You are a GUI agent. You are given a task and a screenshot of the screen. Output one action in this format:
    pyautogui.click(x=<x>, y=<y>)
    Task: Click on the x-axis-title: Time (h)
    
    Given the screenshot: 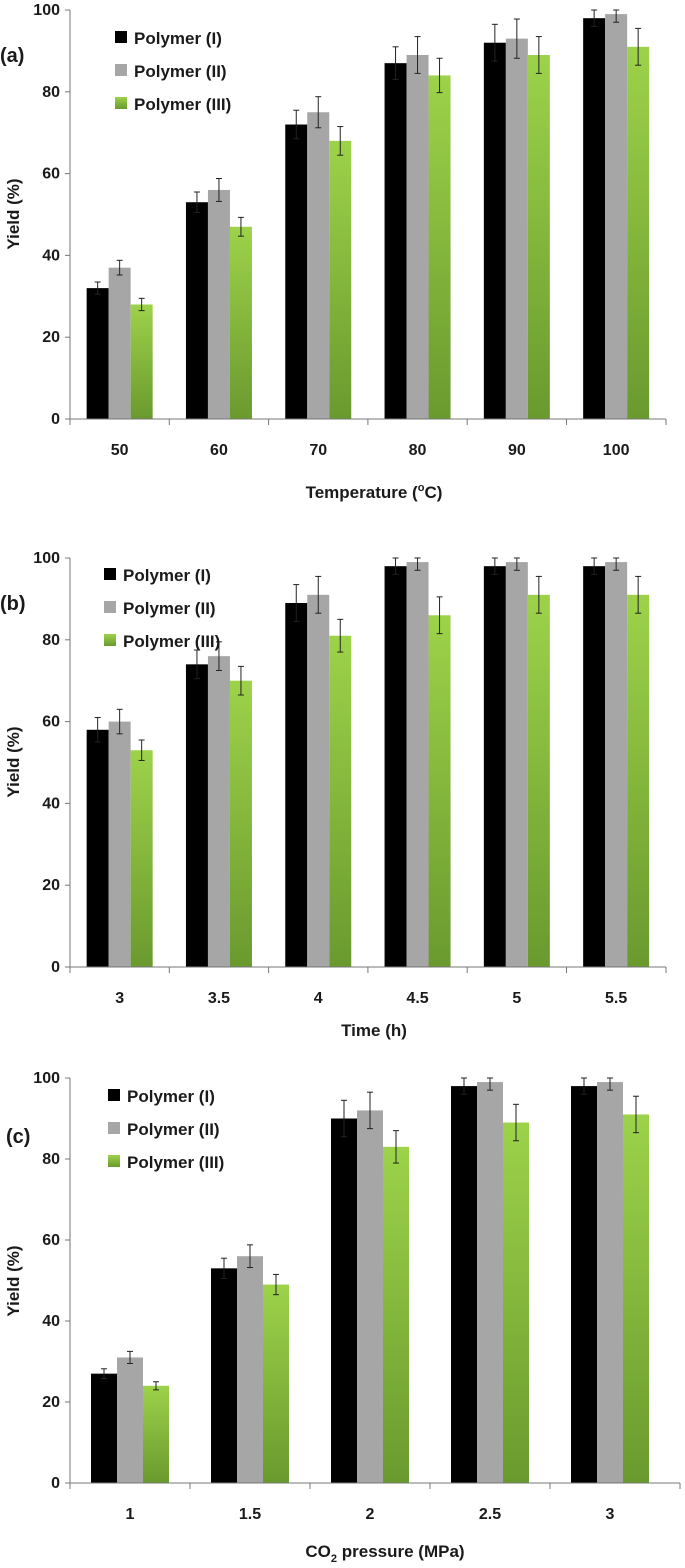 What is the action you would take?
    pyautogui.click(x=374, y=1030)
    